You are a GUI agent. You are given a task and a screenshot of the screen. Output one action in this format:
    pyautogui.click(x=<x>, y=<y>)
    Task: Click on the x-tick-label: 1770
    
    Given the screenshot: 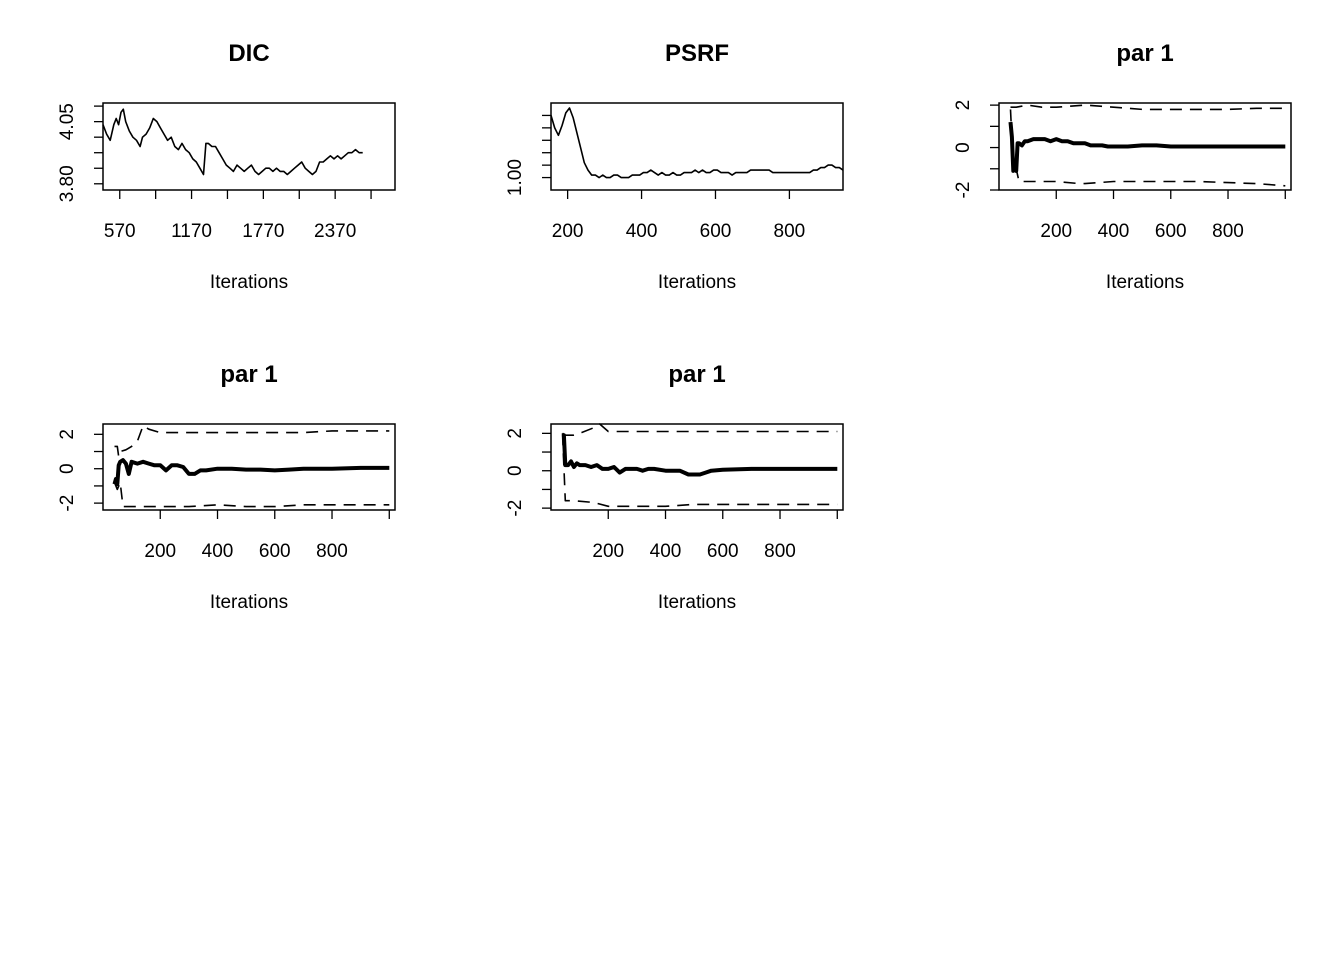 What is the action you would take?
    pyautogui.click(x=263, y=231)
    